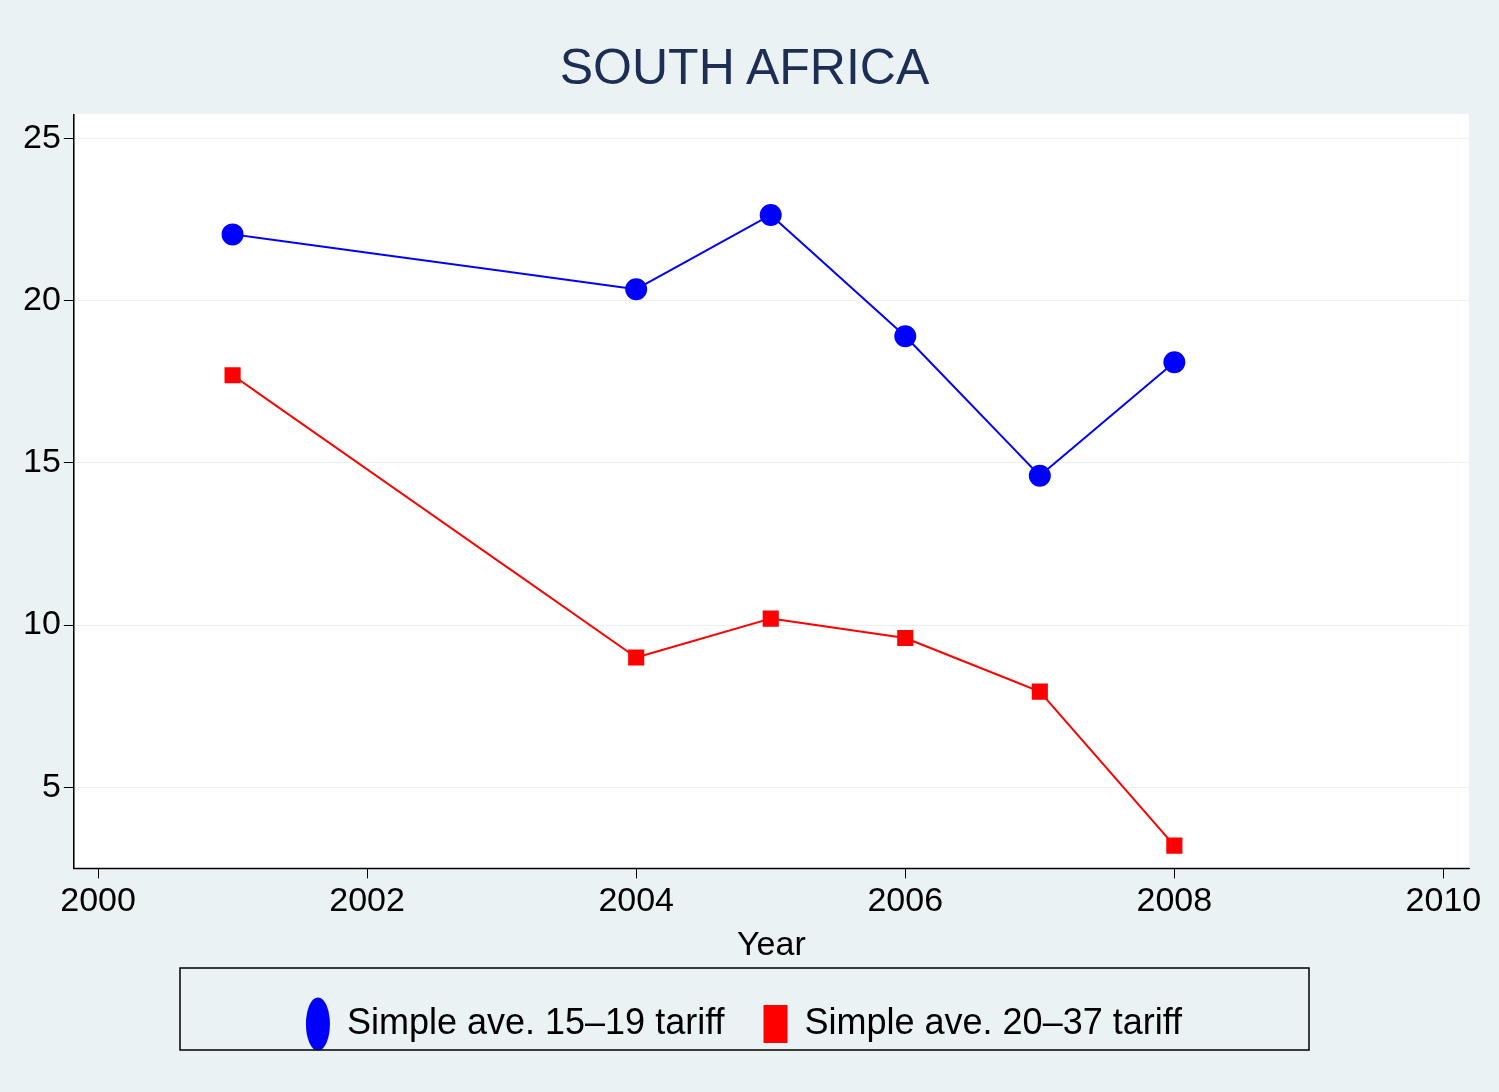  What do you see at coordinates (905, 899) in the screenshot?
I see `x-tick-label: 2006` at bounding box center [905, 899].